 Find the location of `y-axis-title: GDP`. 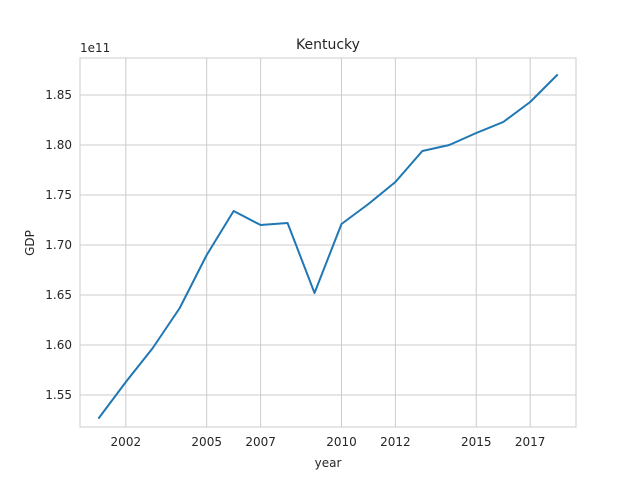

y-axis-title: GDP is located at coordinates (30, 243).